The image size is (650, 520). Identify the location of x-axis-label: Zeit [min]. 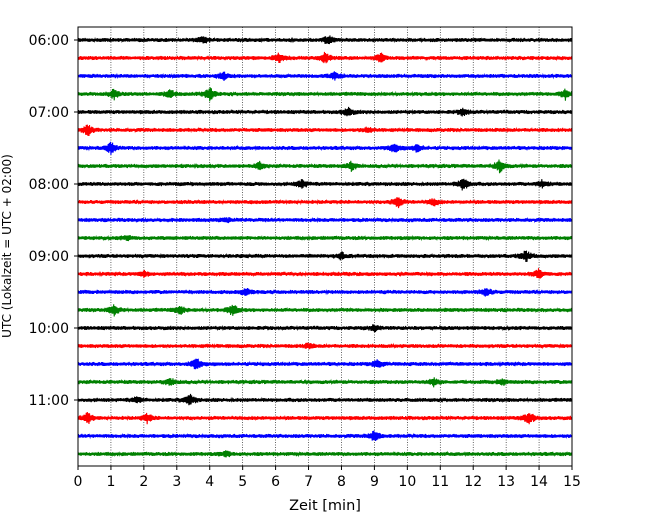
(325, 506).